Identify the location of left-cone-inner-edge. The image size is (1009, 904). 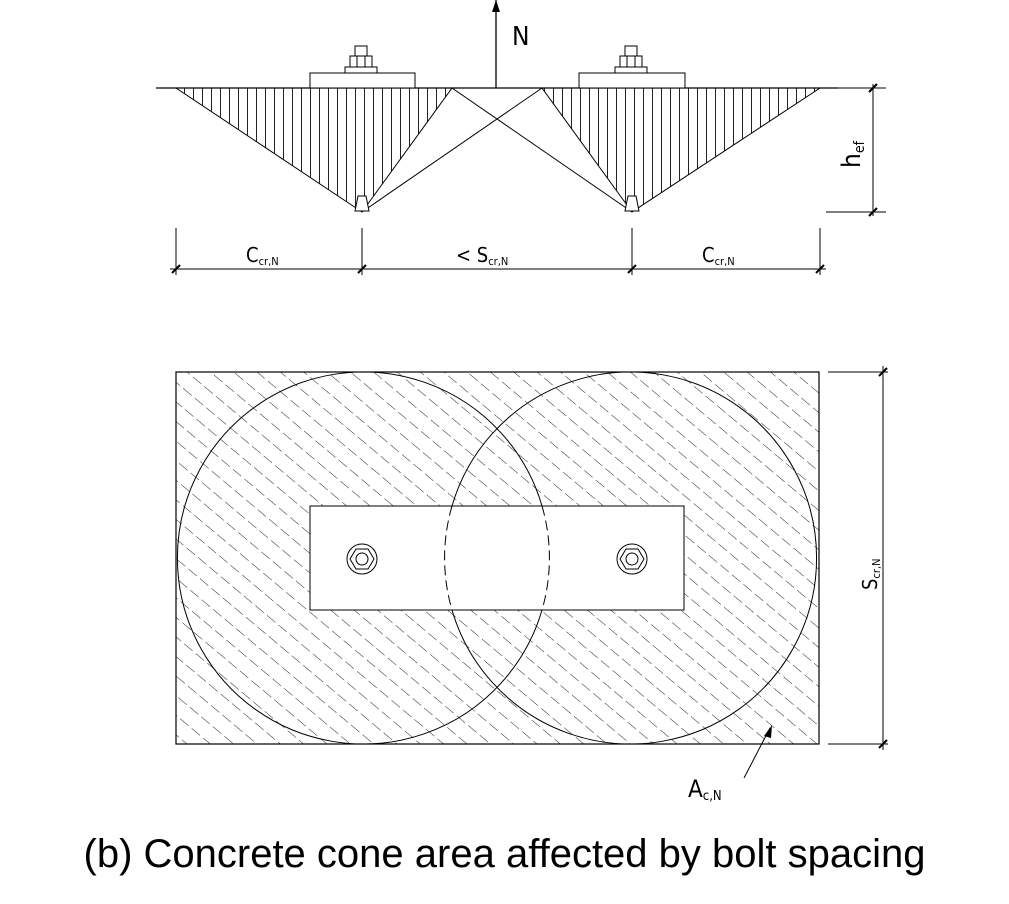
(452, 150).